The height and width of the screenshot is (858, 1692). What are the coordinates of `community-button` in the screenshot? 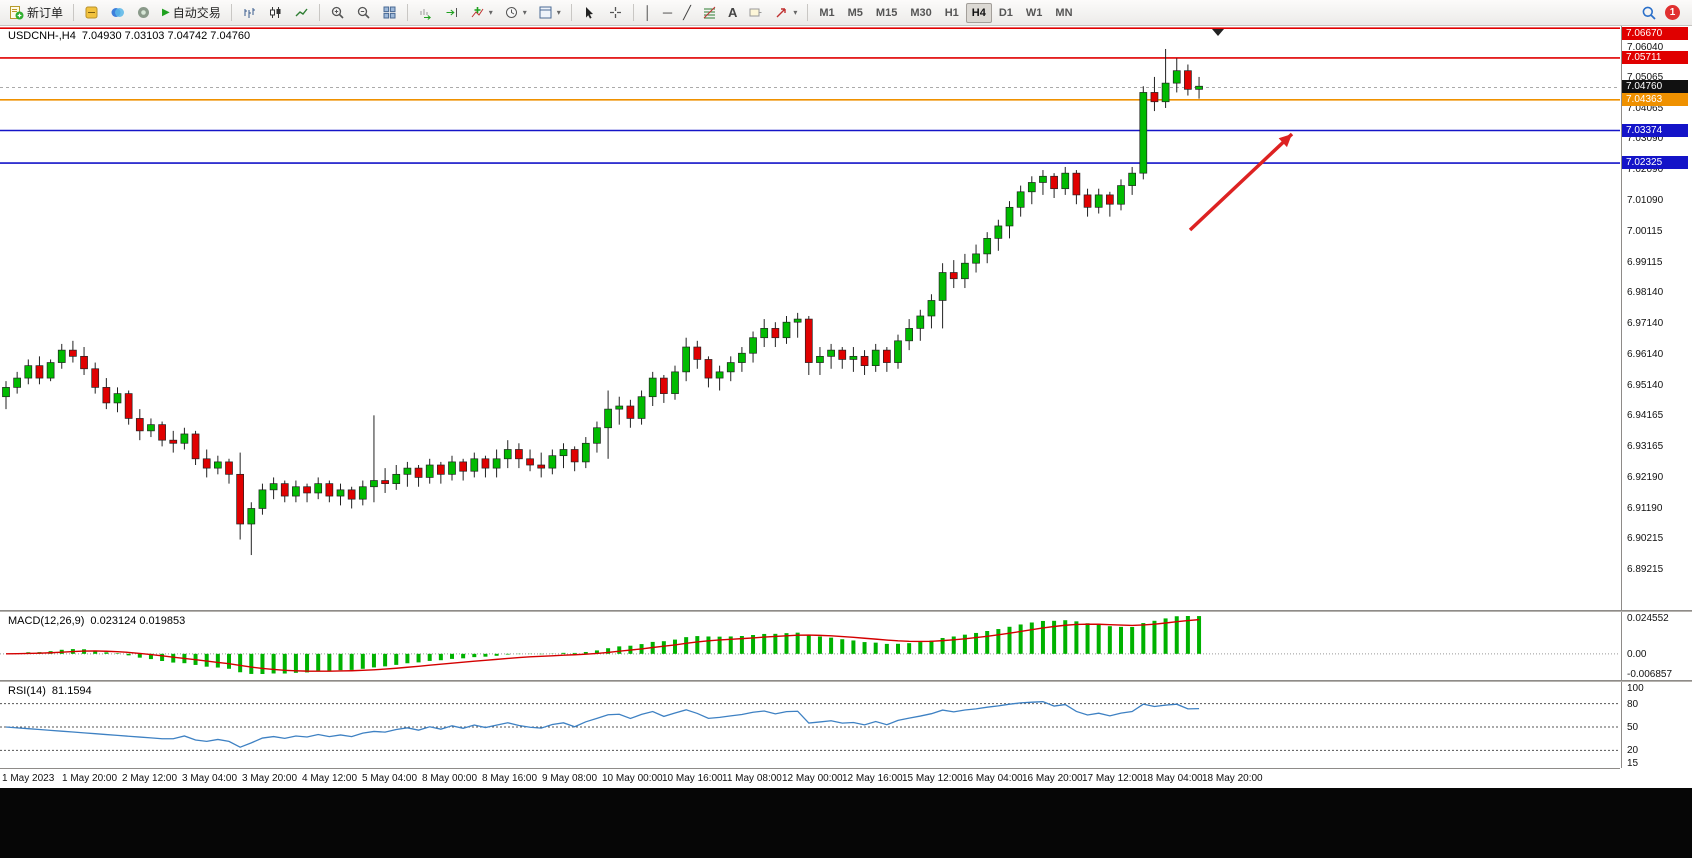 It's located at (143, 13).